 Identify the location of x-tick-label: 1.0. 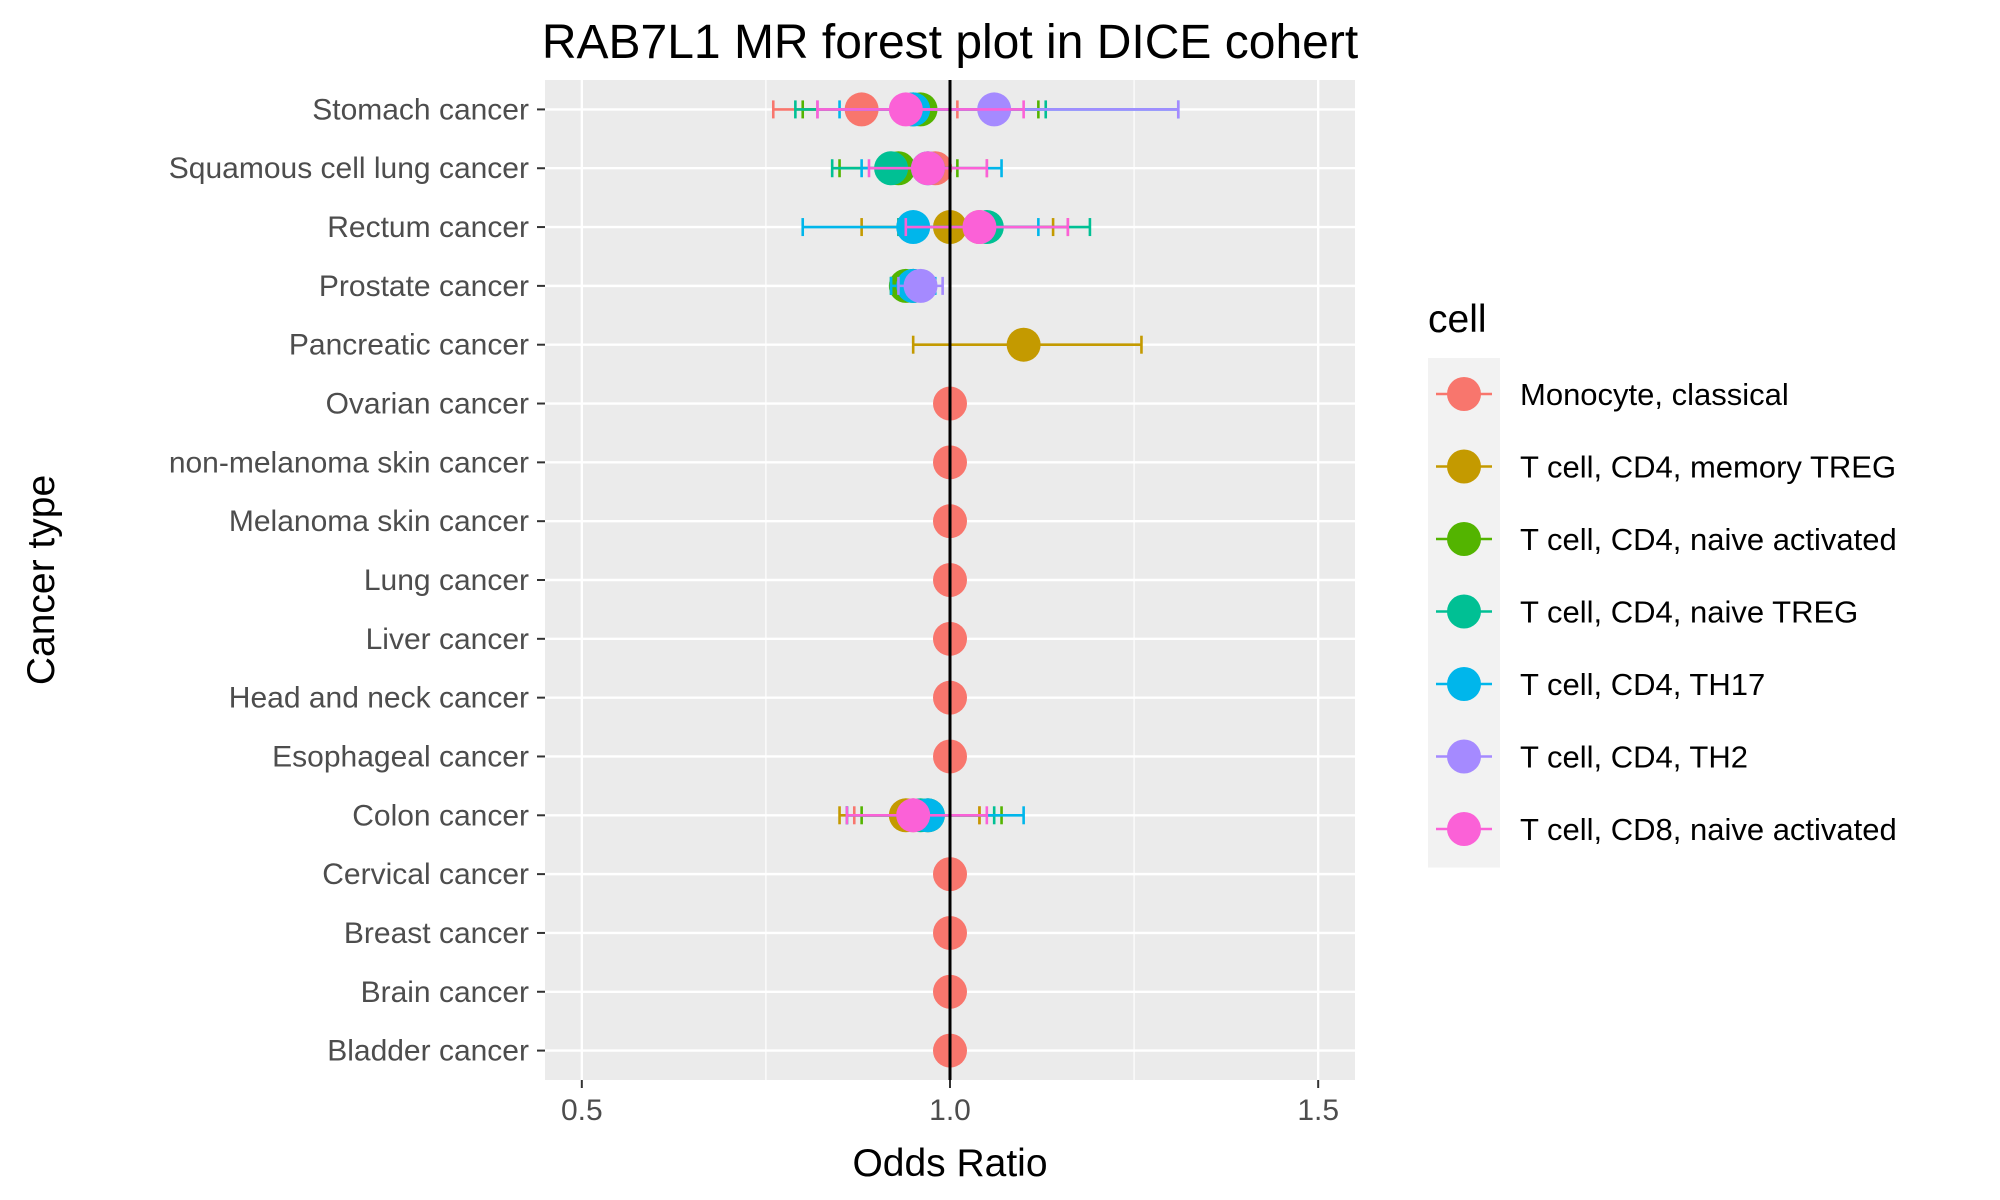
(950, 1110).